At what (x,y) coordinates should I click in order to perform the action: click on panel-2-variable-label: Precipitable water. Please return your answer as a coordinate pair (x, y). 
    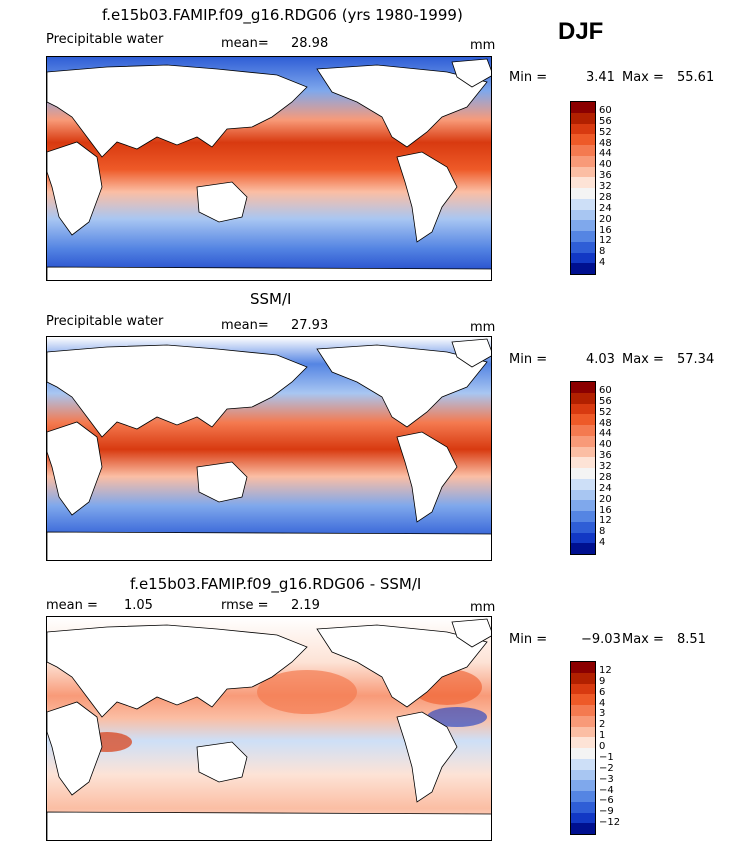
    Looking at the image, I should click on (105, 321).